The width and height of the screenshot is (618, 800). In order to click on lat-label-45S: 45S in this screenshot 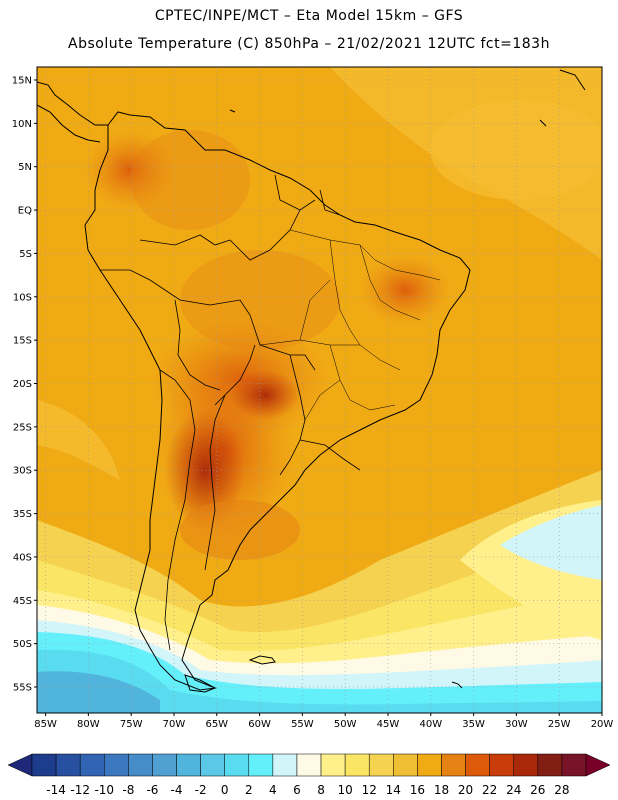, I will do `click(22, 601)`.